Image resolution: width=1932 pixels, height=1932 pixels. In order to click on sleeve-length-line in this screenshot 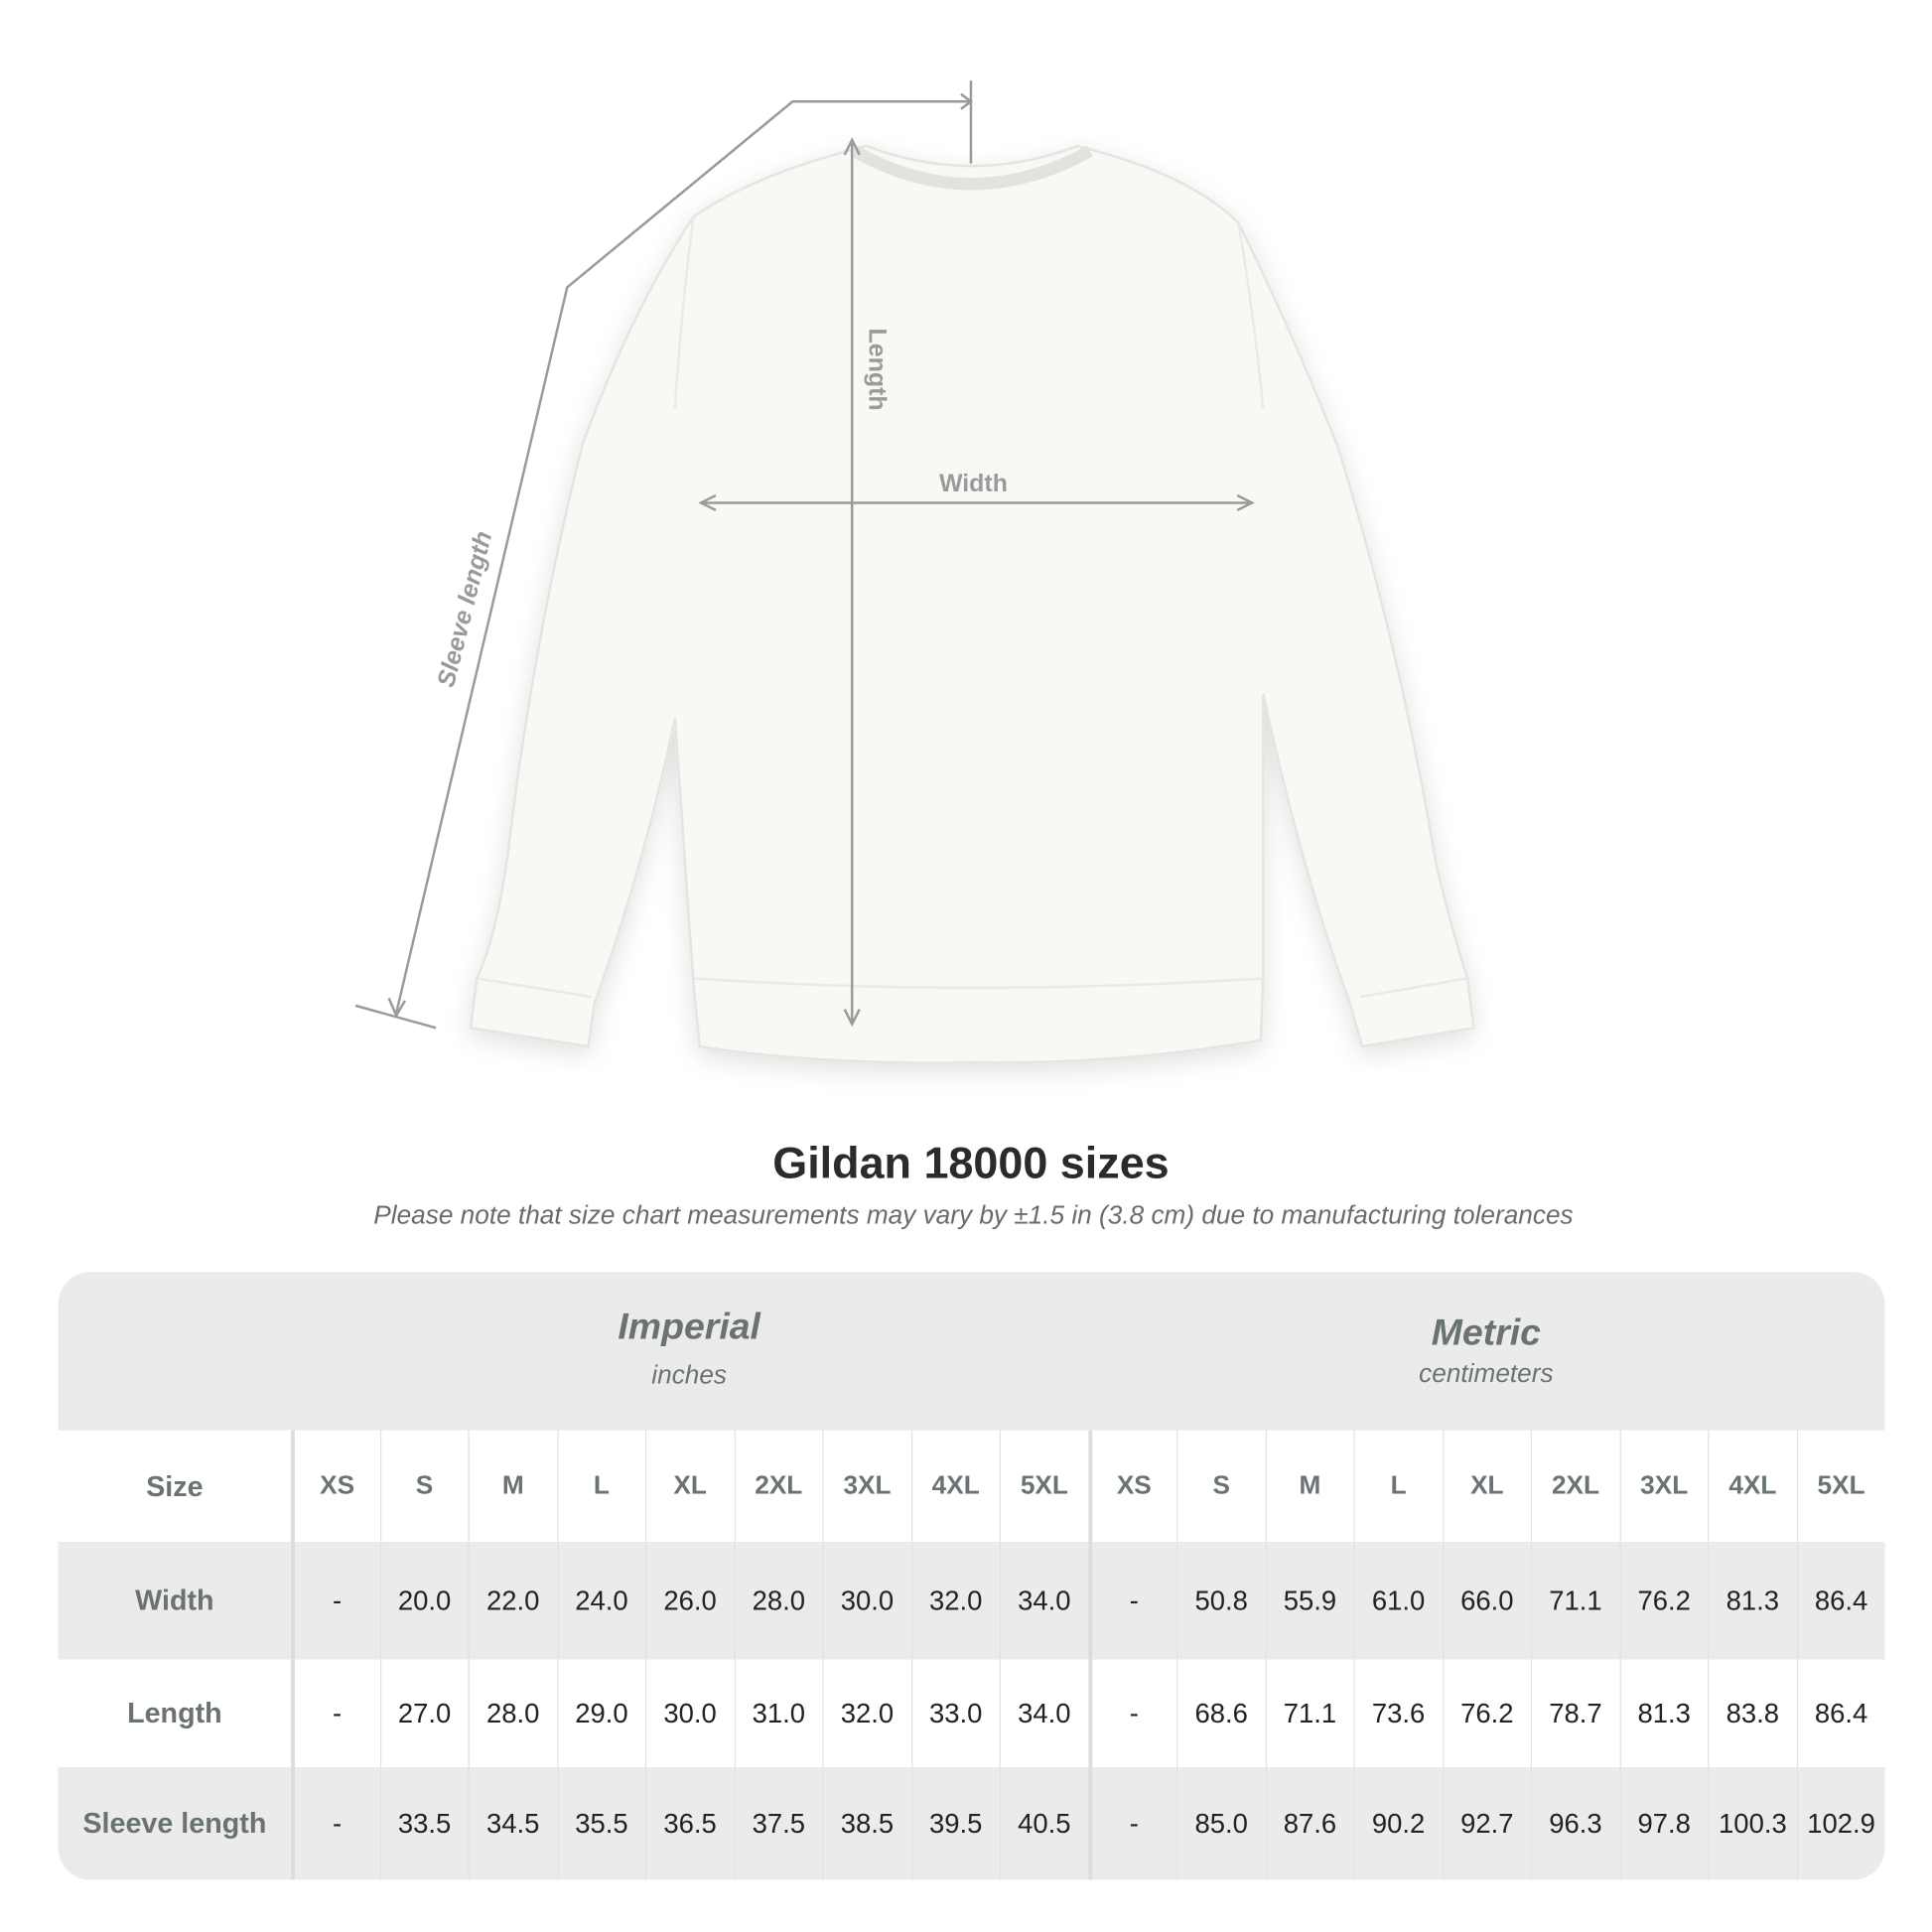, I will do `click(682, 557)`.